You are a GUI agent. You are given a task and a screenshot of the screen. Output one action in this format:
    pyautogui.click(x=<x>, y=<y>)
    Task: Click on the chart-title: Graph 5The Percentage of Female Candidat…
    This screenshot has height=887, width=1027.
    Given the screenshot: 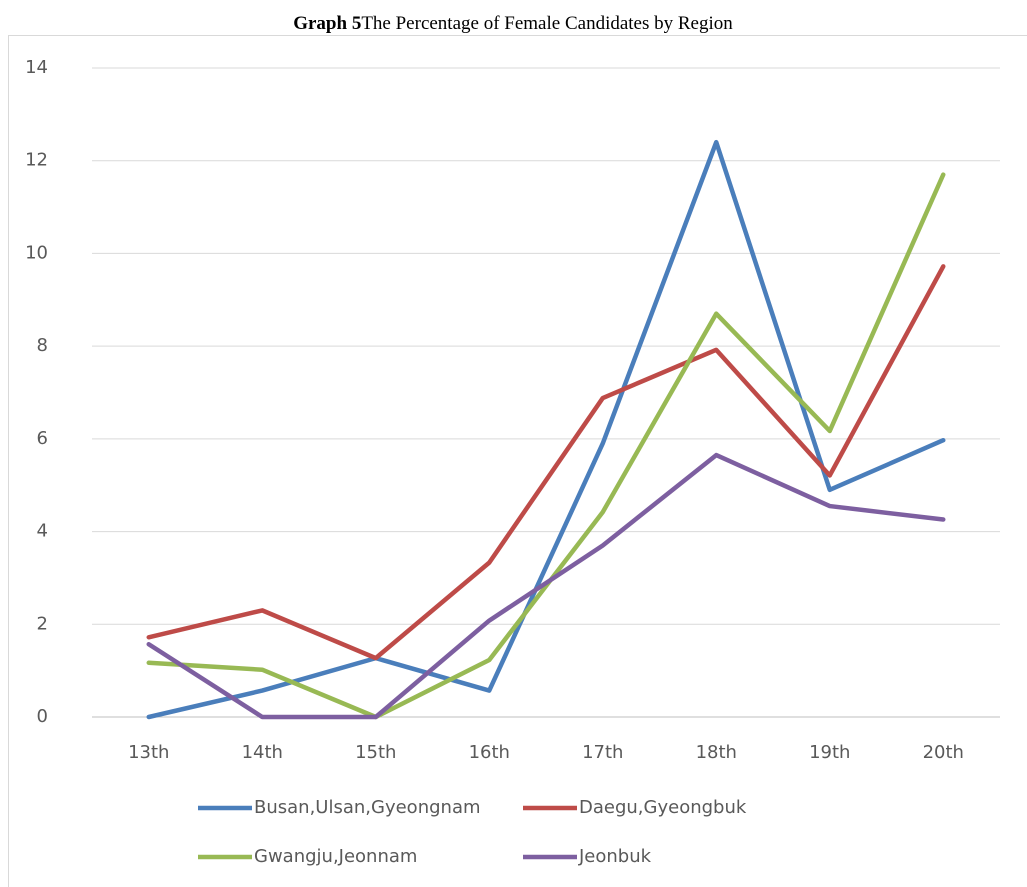 What is the action you would take?
    pyautogui.click(x=513, y=23)
    